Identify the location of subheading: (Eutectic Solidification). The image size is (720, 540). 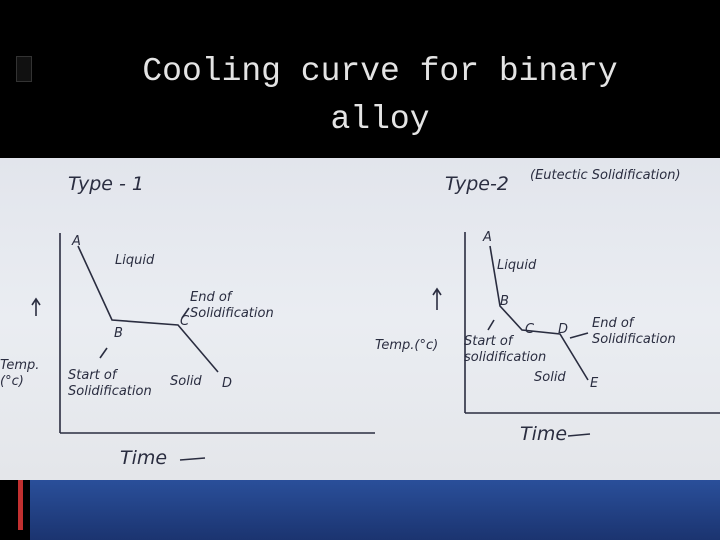
(605, 175).